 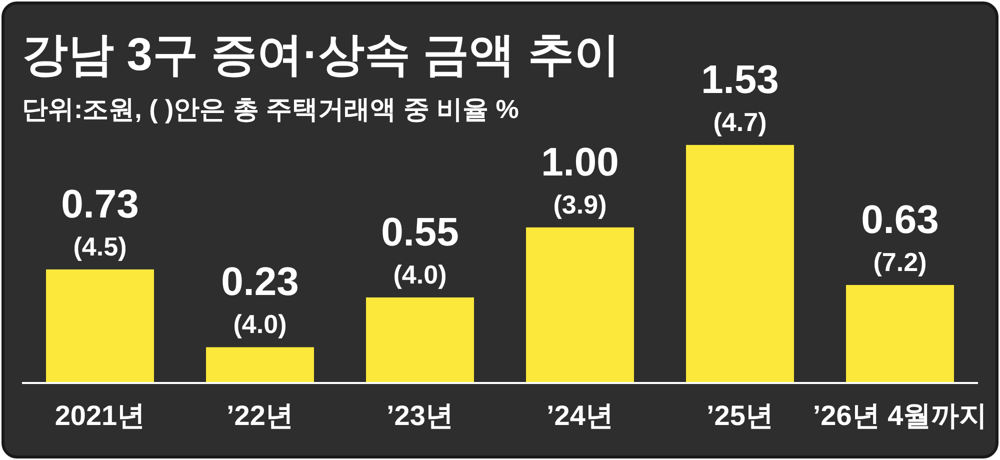 I want to click on x-tick-label: ’24년, so click(x=580, y=415).